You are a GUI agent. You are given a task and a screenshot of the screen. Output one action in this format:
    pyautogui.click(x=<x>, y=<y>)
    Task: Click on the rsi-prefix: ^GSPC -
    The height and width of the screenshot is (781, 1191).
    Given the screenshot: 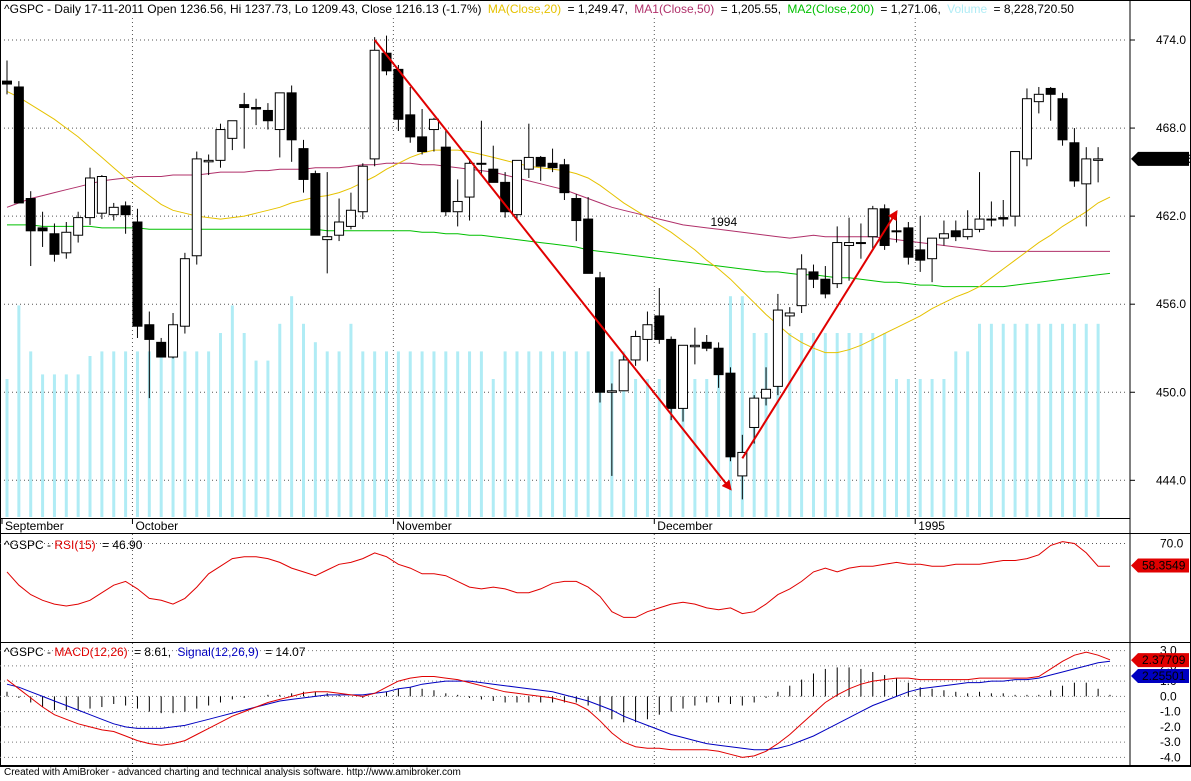 What is the action you would take?
    pyautogui.click(x=29, y=545)
    